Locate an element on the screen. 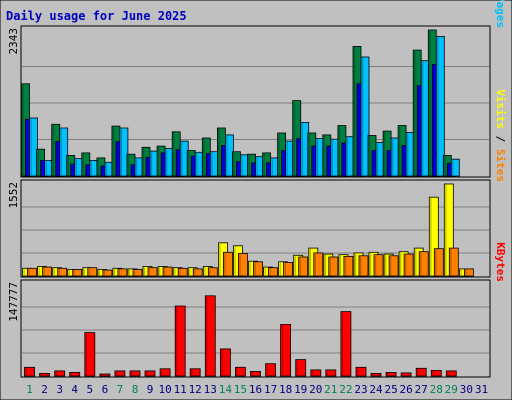  day-label-10: 10 is located at coordinates (164, 389).